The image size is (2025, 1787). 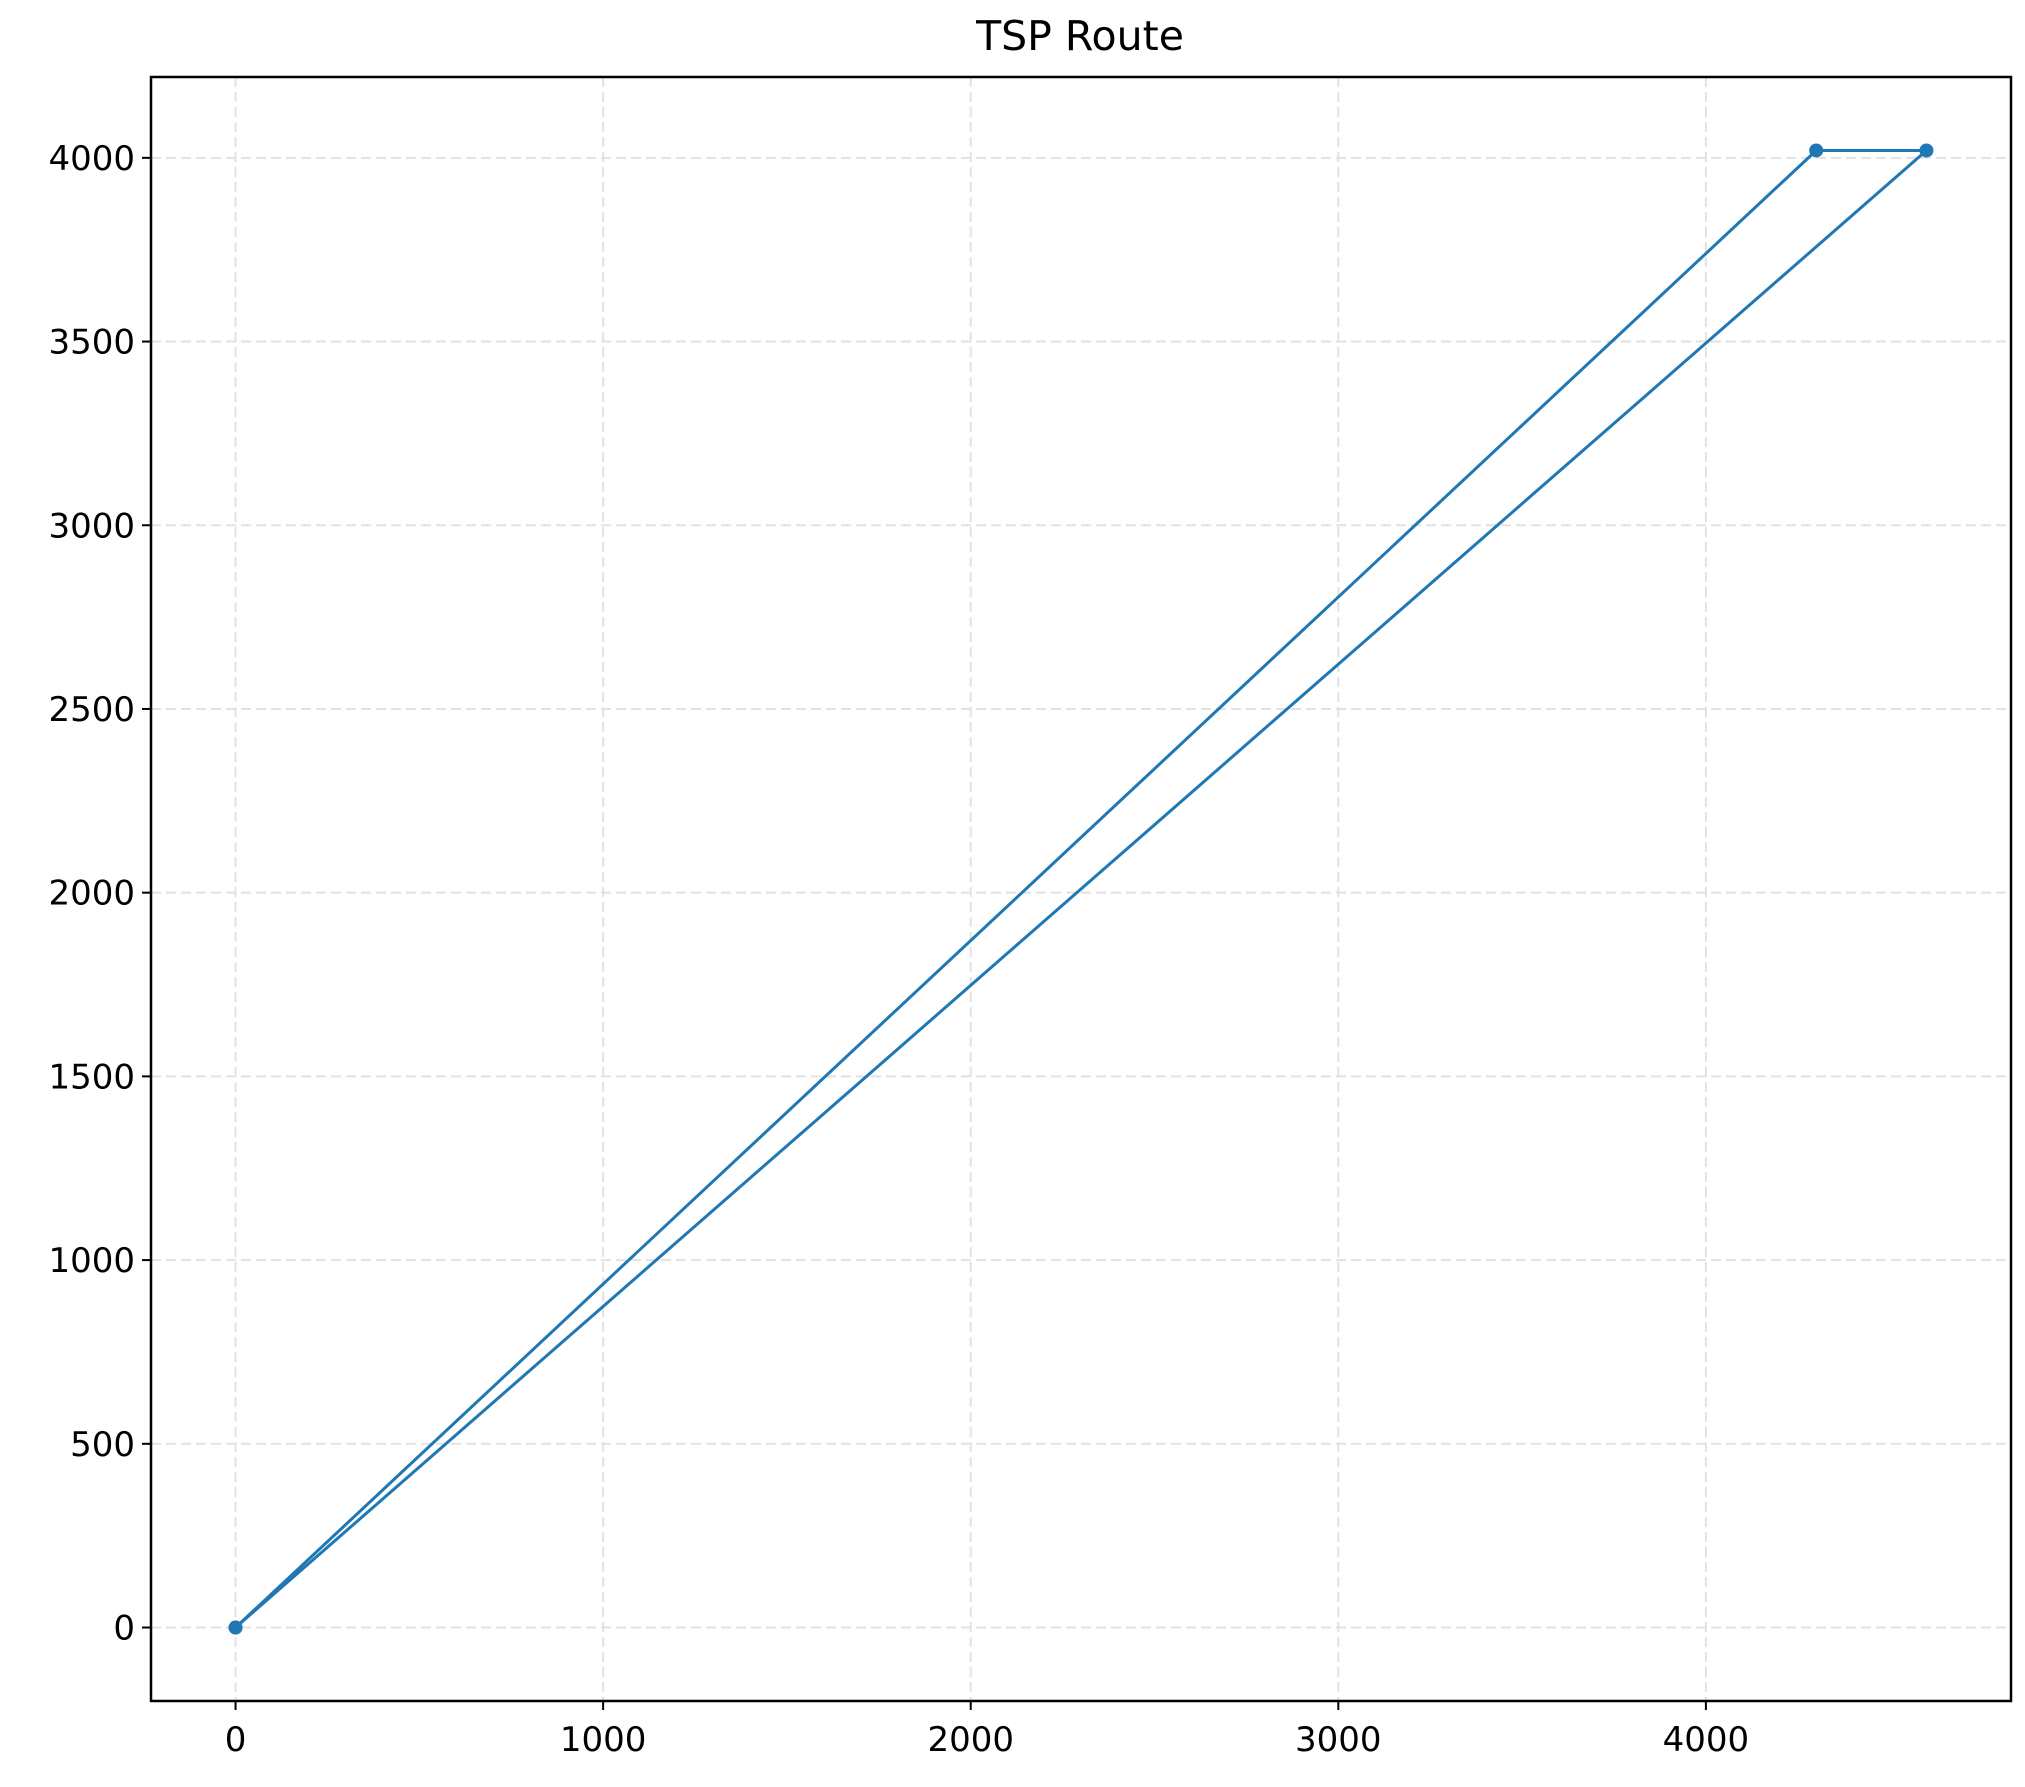 I want to click on chart-title: TSP Route, so click(x=1079, y=36).